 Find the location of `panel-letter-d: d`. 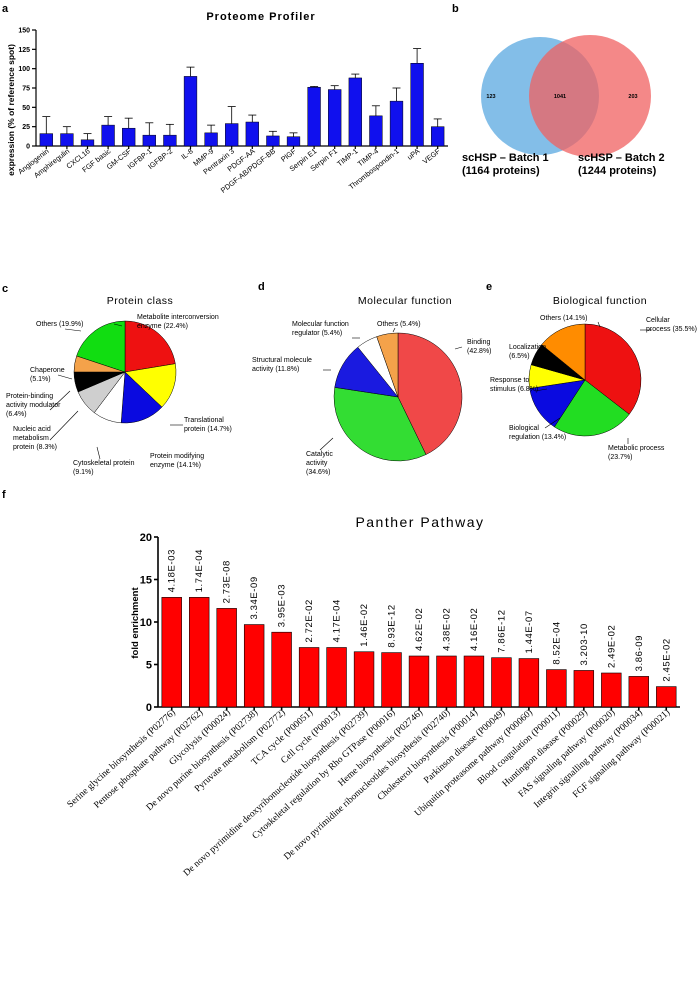

panel-letter-d: d is located at coordinates (261, 287).